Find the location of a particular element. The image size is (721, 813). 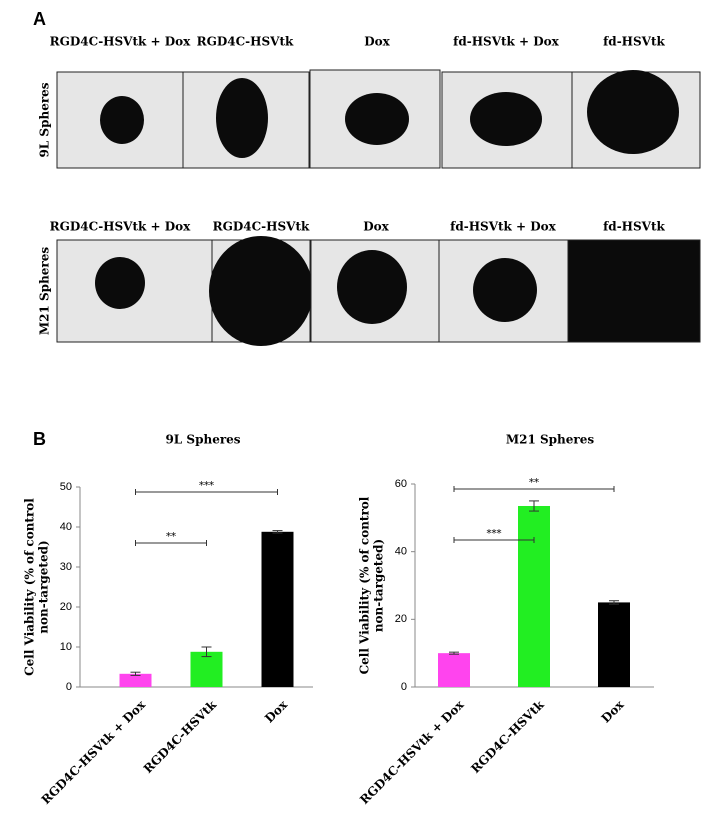

y-tick-label: 50 is located at coordinates (66, 487).